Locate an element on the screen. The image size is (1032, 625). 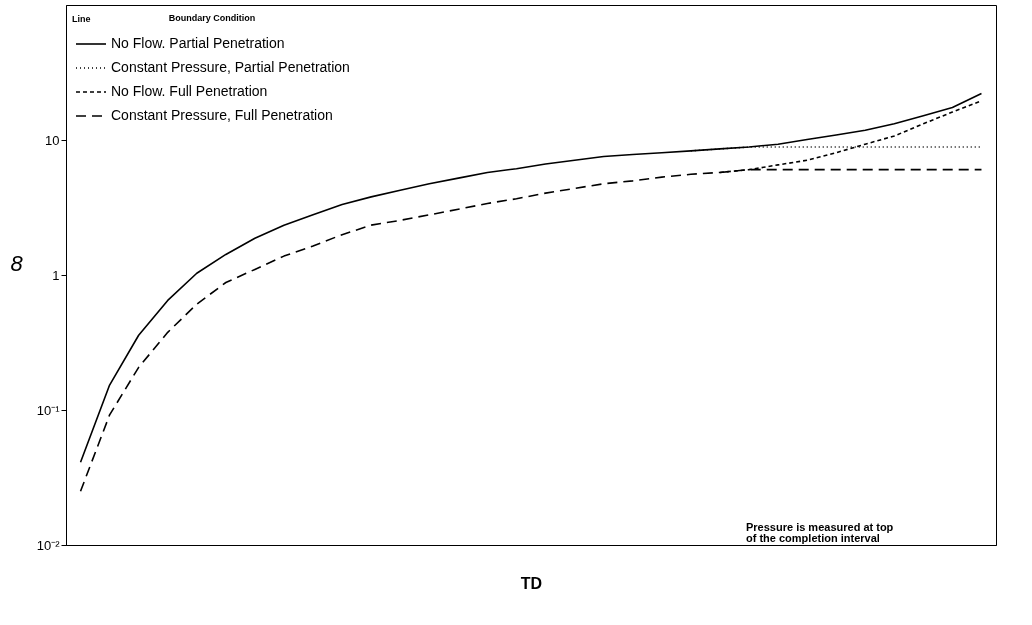
annotation: Pressure is measured at top of the completion interval is located at coordinates (820, 532).